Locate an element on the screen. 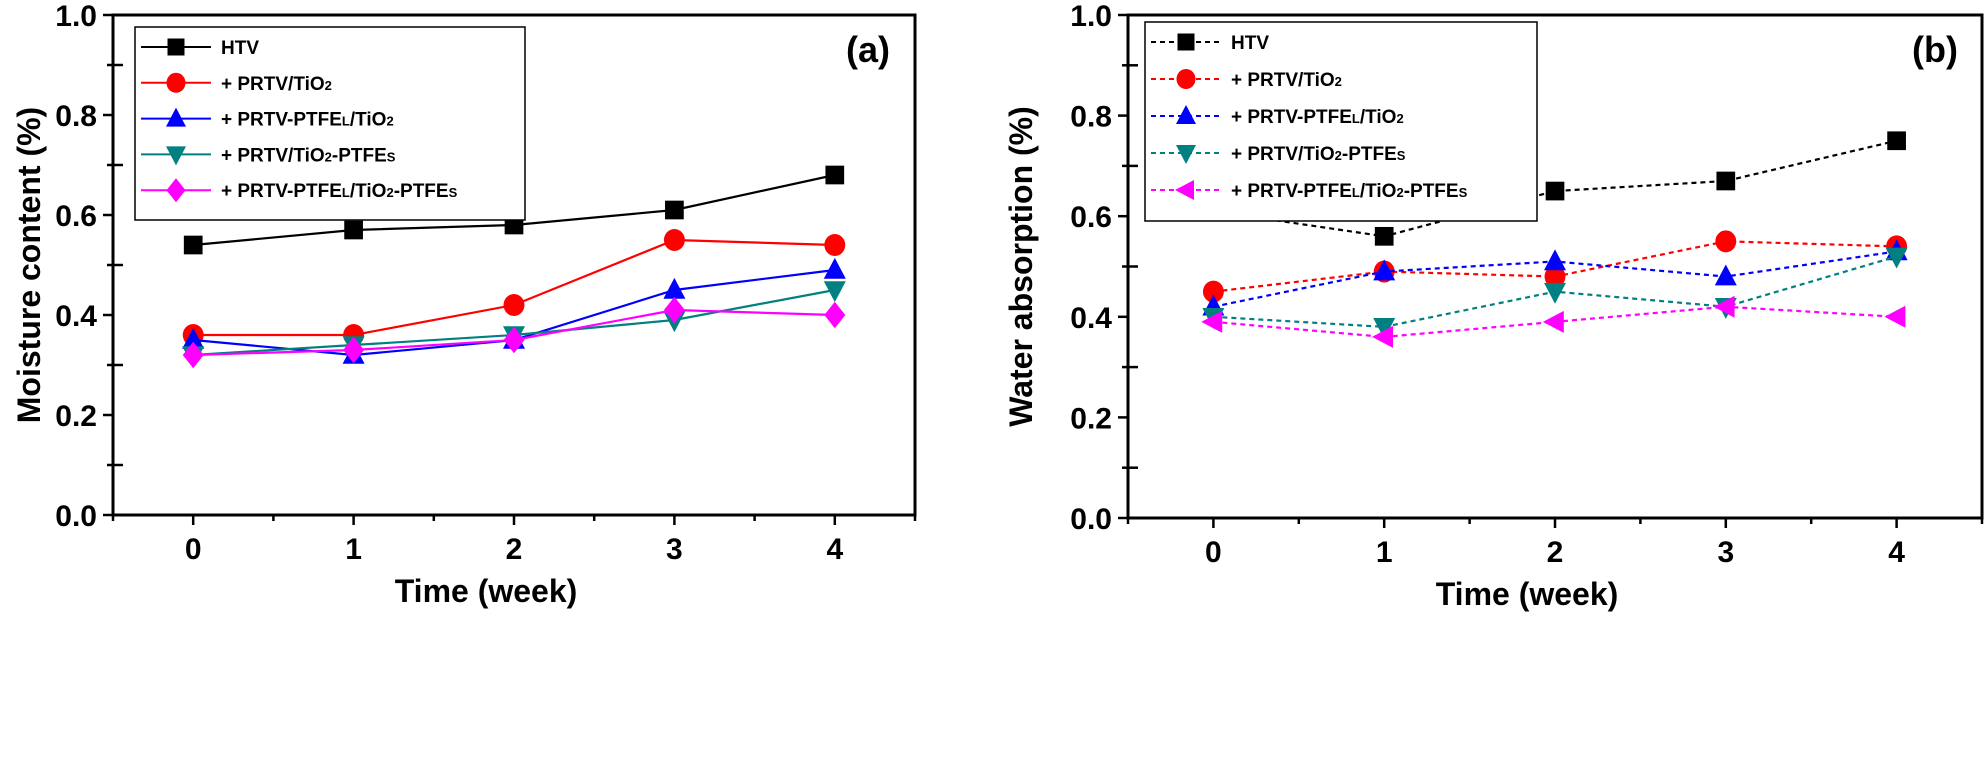 The image size is (1988, 767). legend-box is located at coordinates (1341, 121).